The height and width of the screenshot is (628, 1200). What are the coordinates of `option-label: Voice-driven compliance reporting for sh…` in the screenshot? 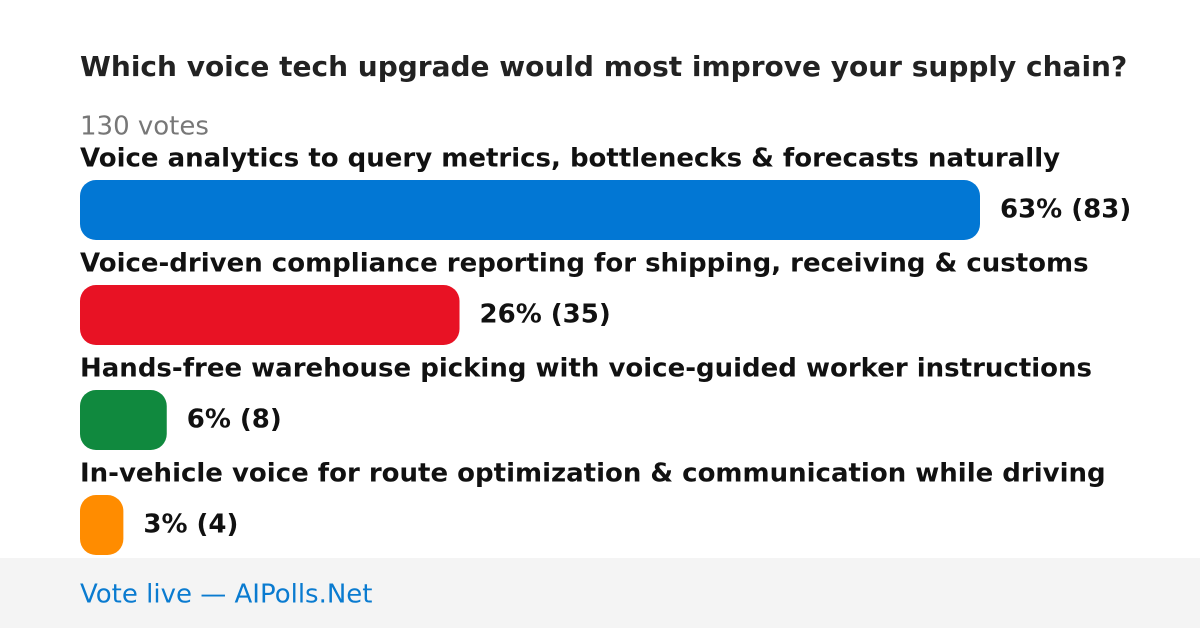 It's located at (584, 264).